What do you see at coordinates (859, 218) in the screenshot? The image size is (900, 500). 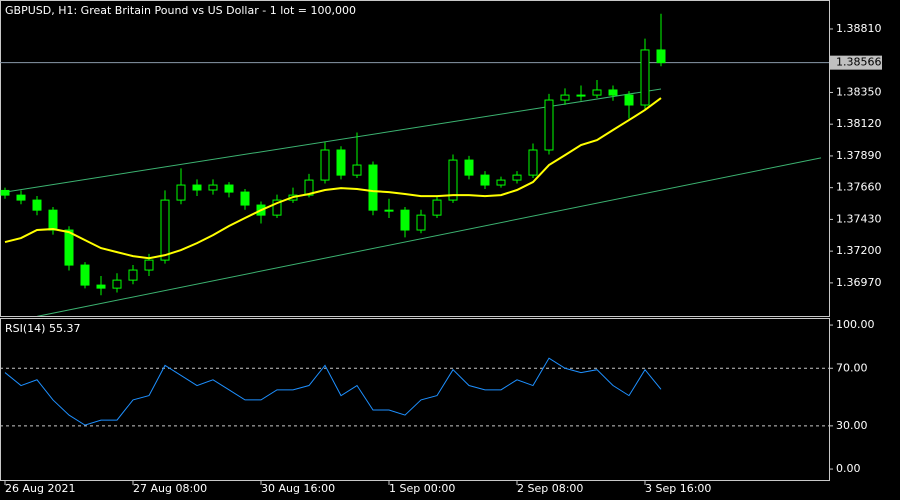 I see `y-tick-label: 1.37430` at bounding box center [859, 218].